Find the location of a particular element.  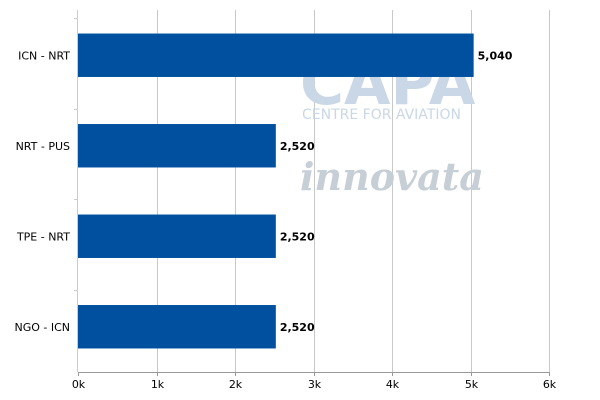

category-label: ICN - NRT is located at coordinates (44, 55).